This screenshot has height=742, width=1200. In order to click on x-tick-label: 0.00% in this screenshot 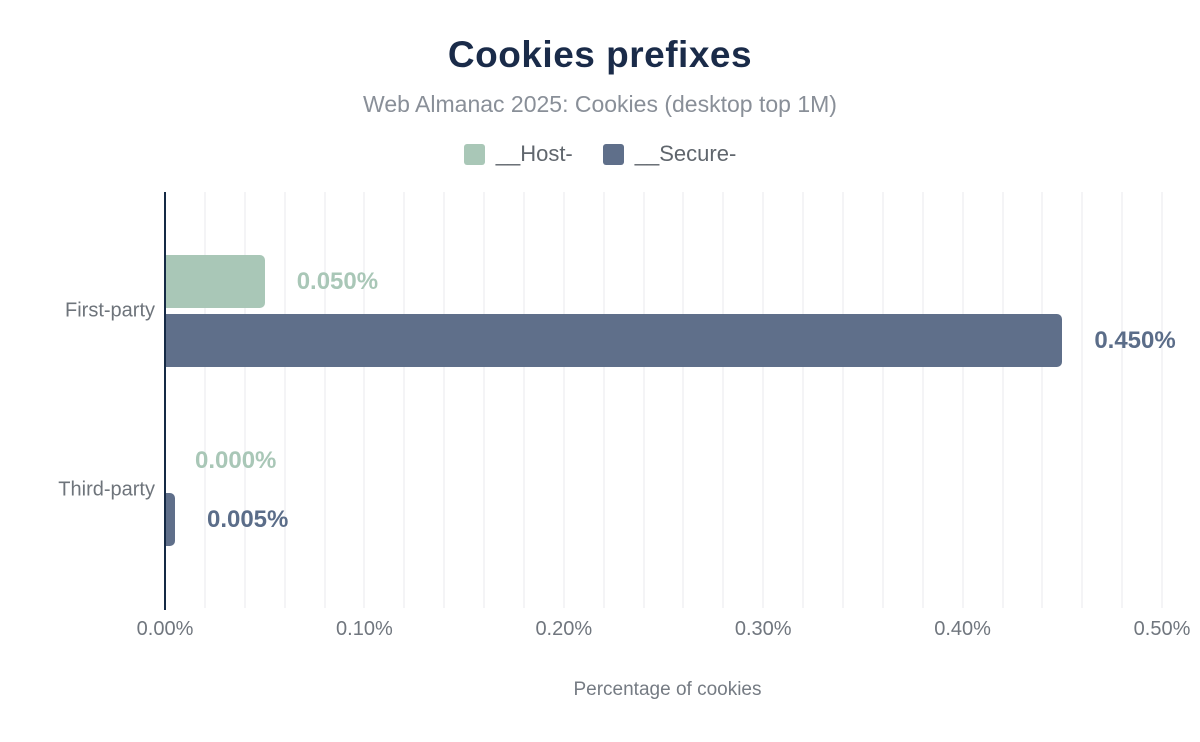, I will do `click(165, 629)`.